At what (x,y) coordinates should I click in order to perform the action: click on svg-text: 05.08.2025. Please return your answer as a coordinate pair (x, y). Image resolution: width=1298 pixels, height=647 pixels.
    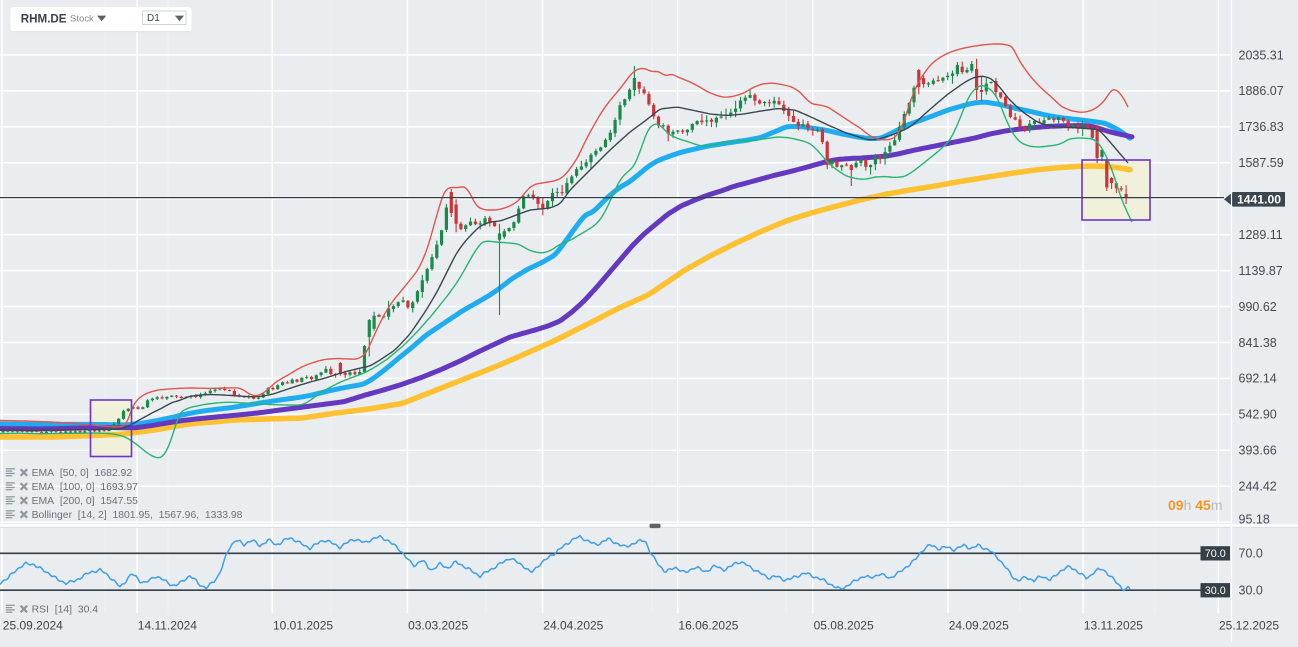
    Looking at the image, I should click on (844, 625).